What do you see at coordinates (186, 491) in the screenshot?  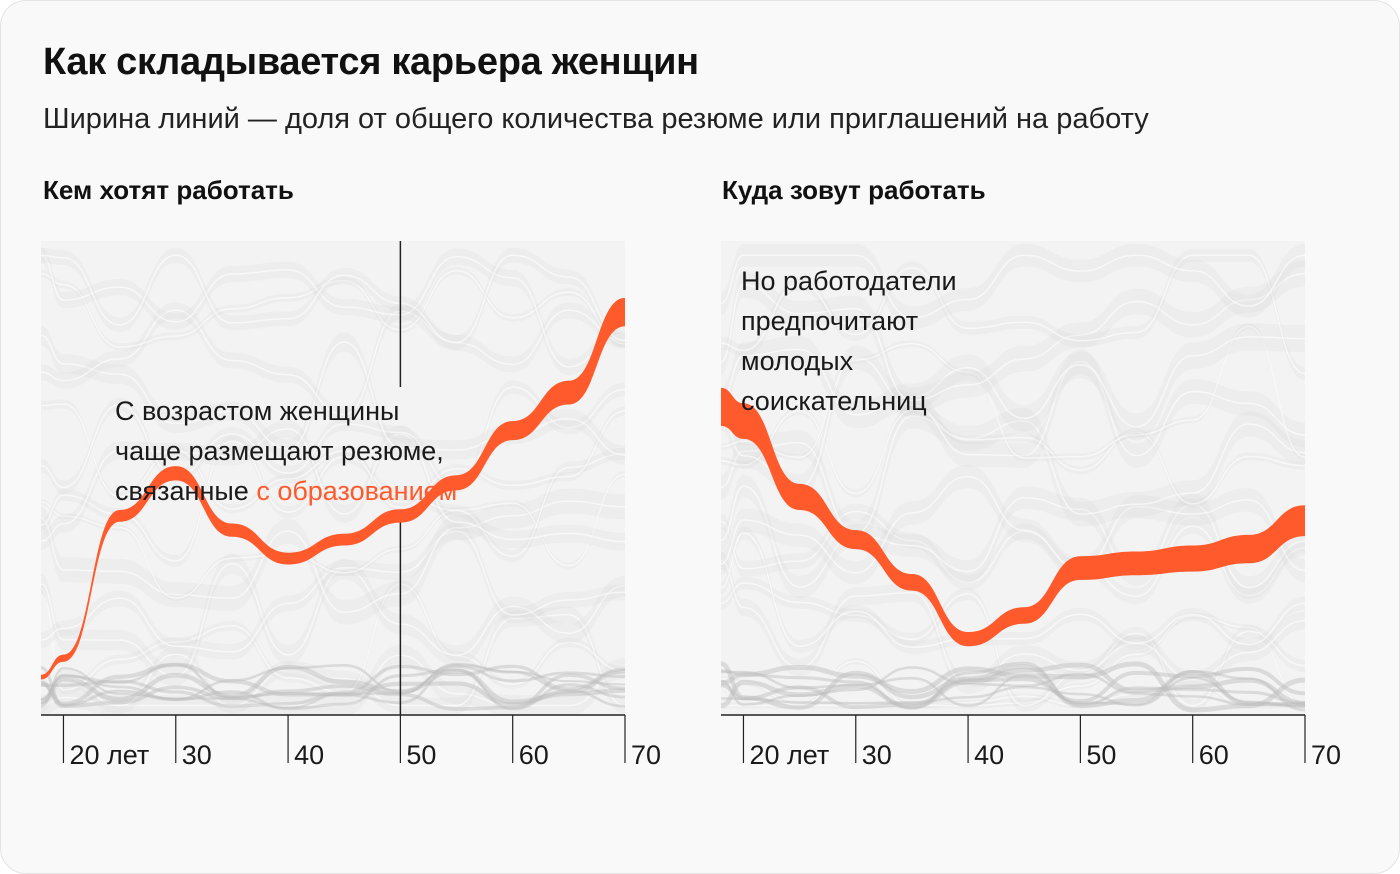 I see `left-annotation-prefix: связанные` at bounding box center [186, 491].